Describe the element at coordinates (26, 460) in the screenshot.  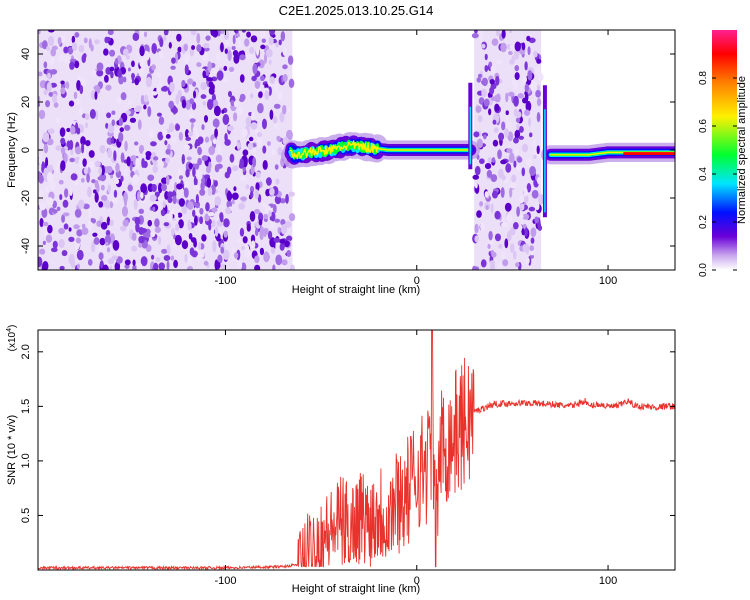
I see `snr-ytick-label: 1.0` at that location.